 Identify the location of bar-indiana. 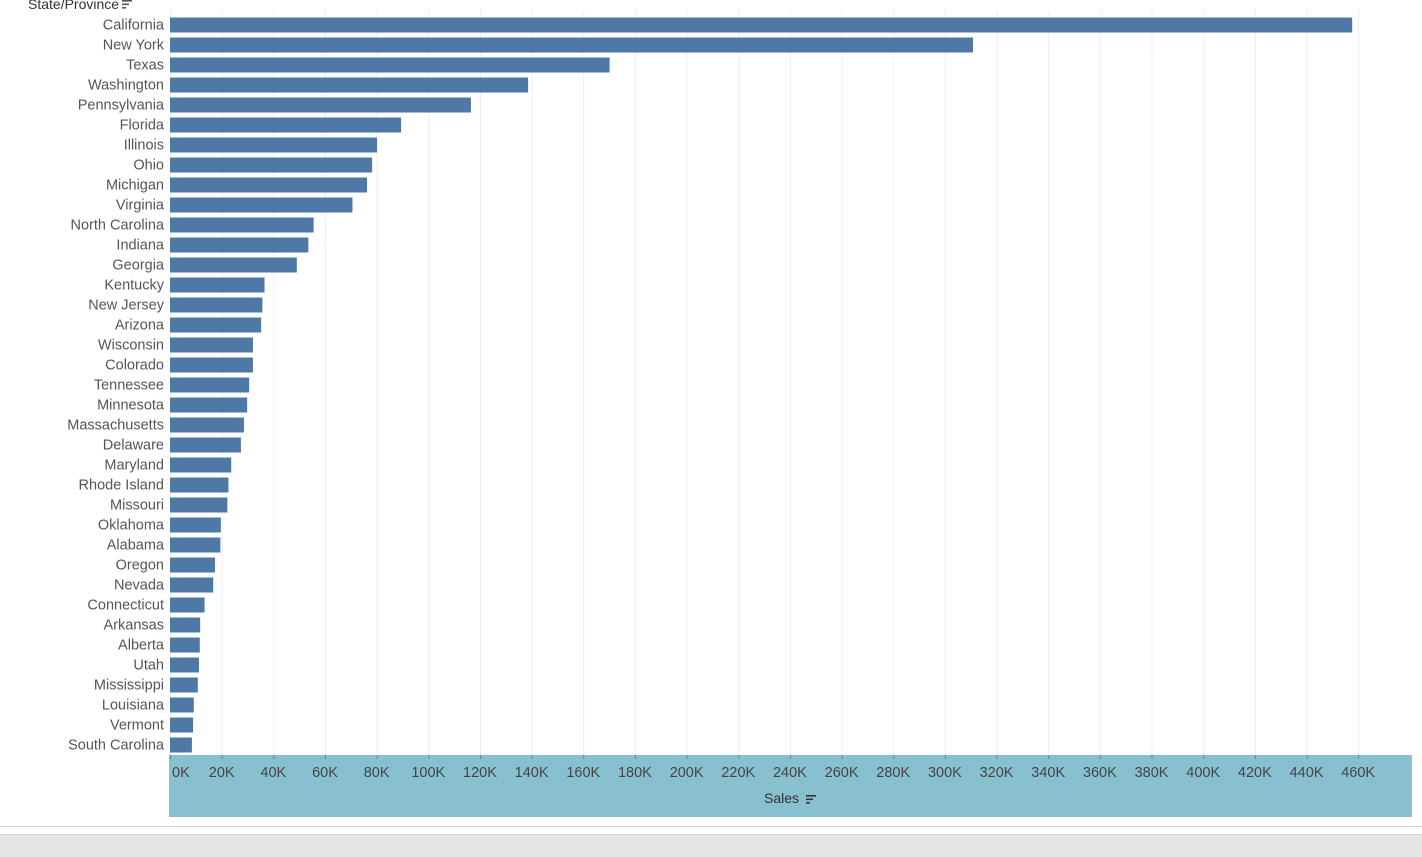
(239, 245).